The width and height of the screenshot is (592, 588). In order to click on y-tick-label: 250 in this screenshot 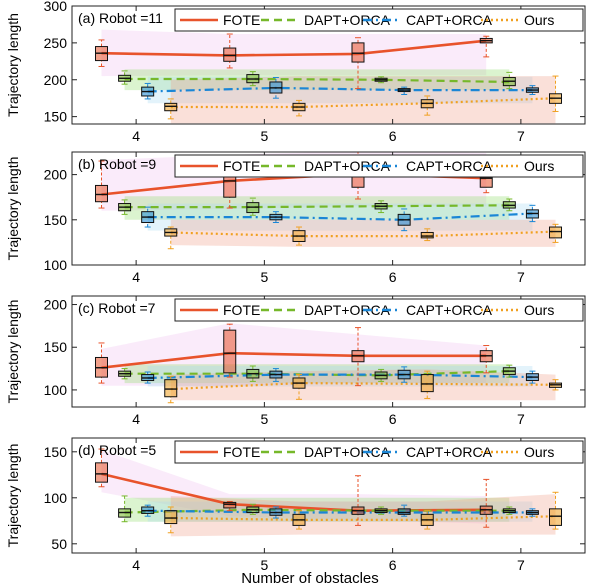, I will do `click(56, 43)`.